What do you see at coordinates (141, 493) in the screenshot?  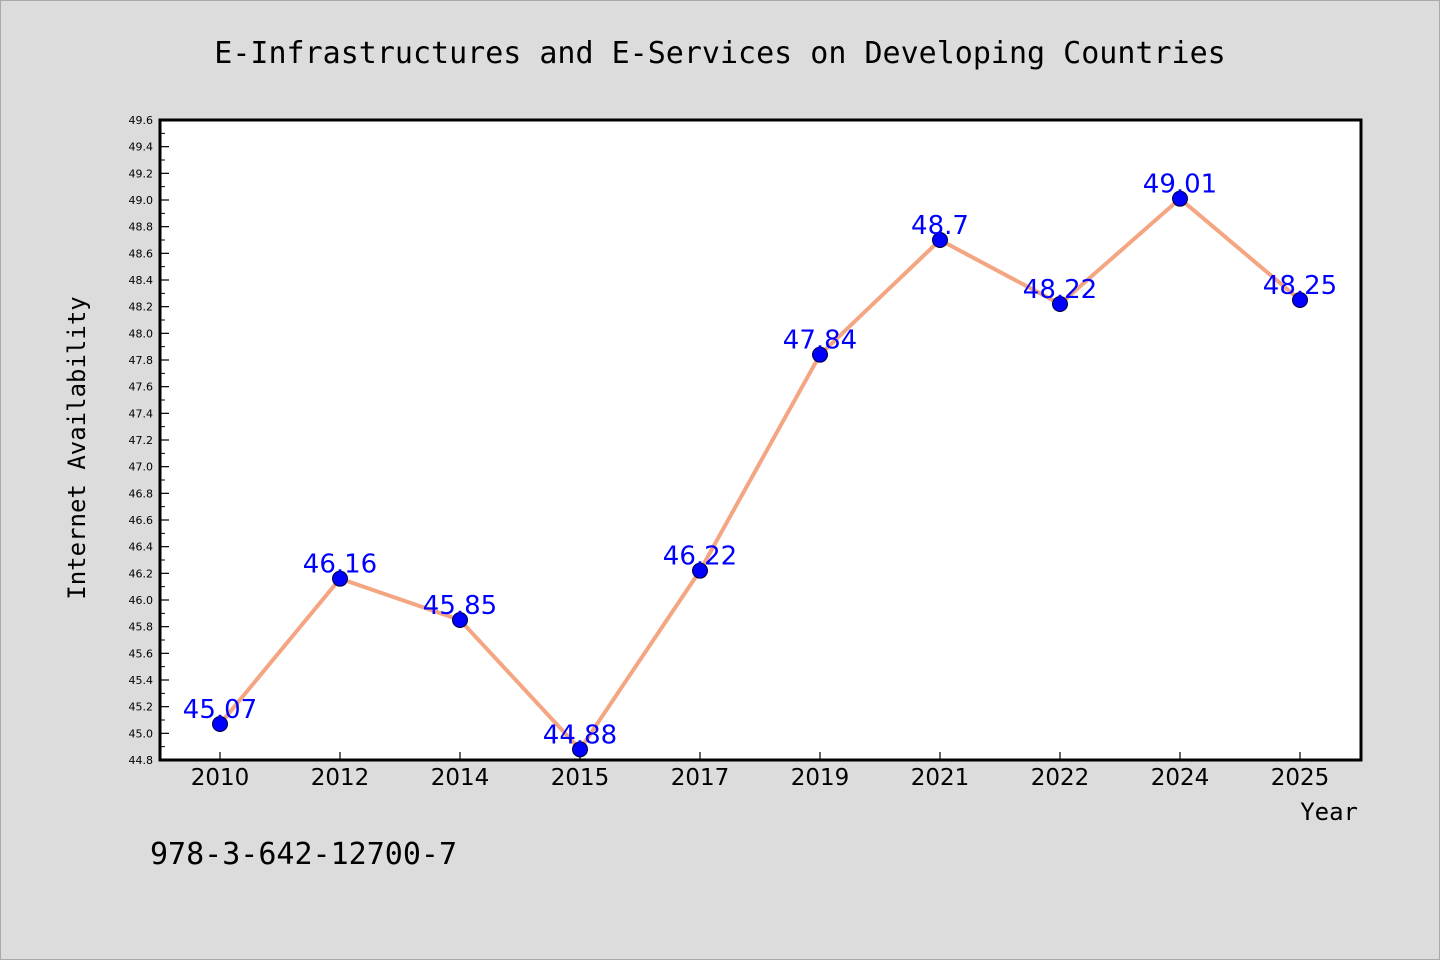 I see `y-tick-label: 46.8` at bounding box center [141, 493].